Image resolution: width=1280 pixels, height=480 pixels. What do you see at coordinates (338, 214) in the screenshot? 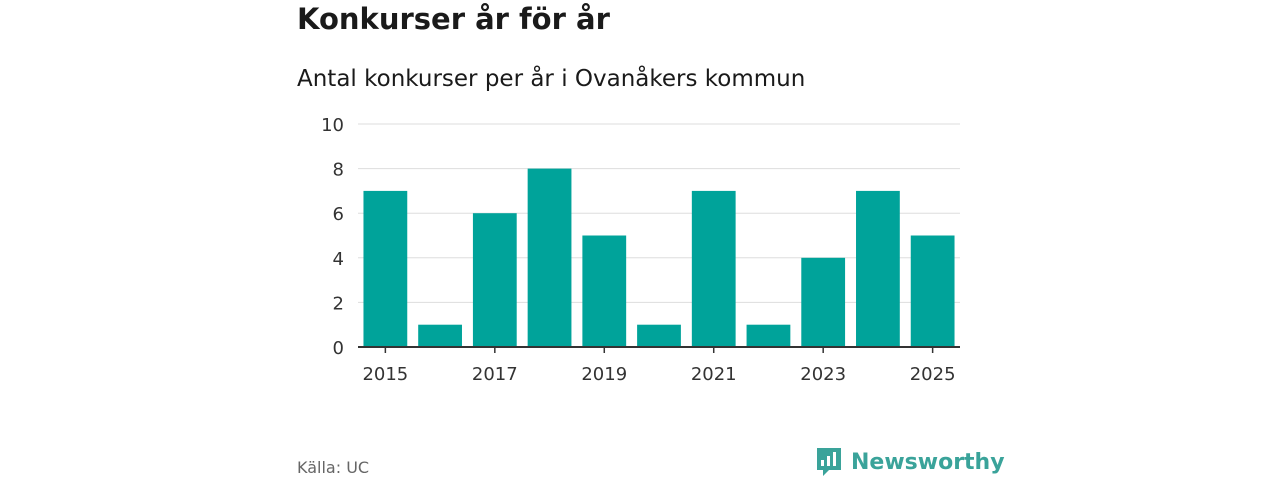
I see `y-tick-label: 6` at bounding box center [338, 214].